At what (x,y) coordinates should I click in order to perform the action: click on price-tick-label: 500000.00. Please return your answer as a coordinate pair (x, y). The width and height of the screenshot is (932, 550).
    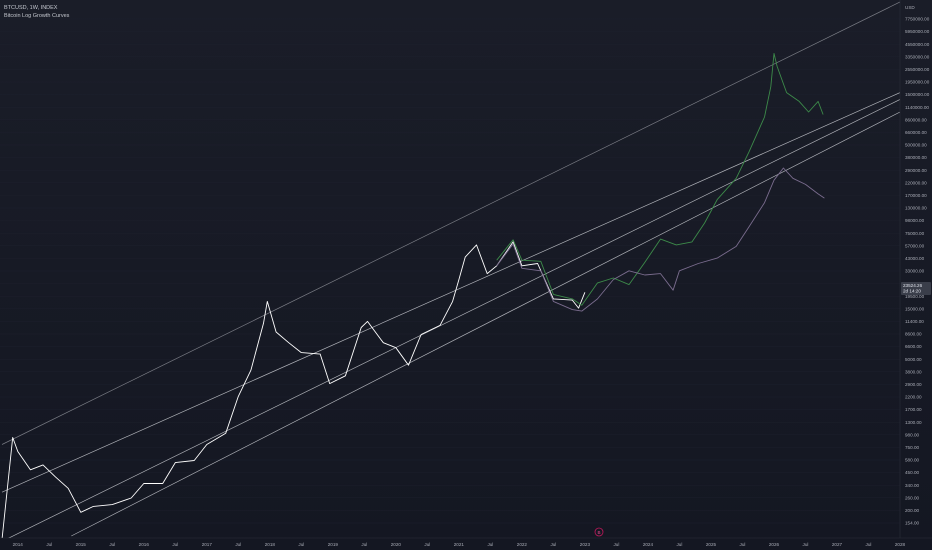
    Looking at the image, I should click on (916, 145).